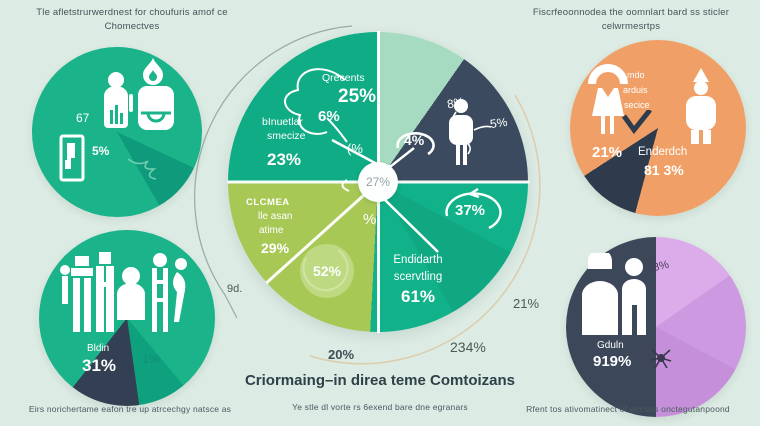 This screenshot has height=426, width=760. I want to click on binuetlar-line1: bInuetlar, so click(282, 122).